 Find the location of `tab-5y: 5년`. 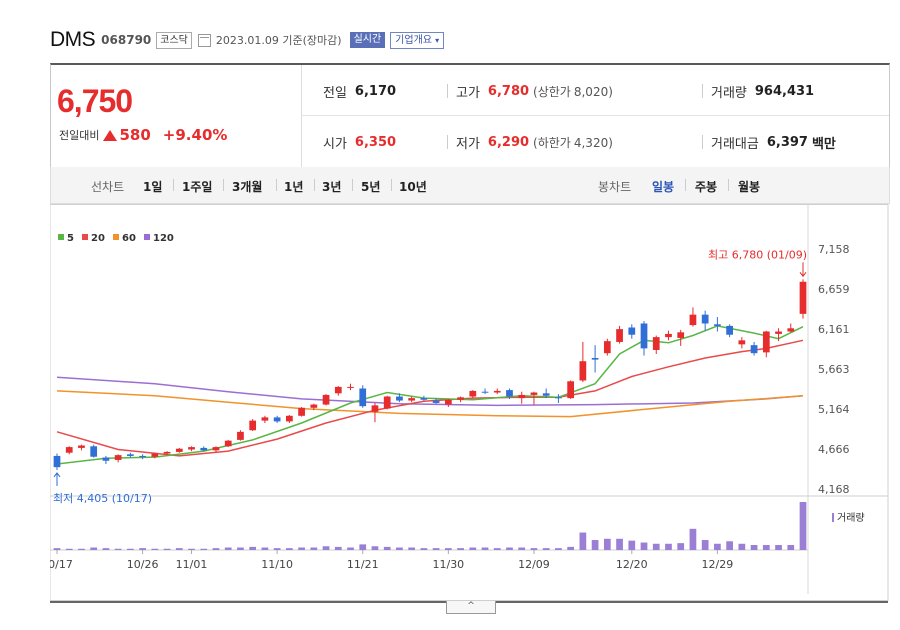

tab-5y: 5년 is located at coordinates (371, 187).